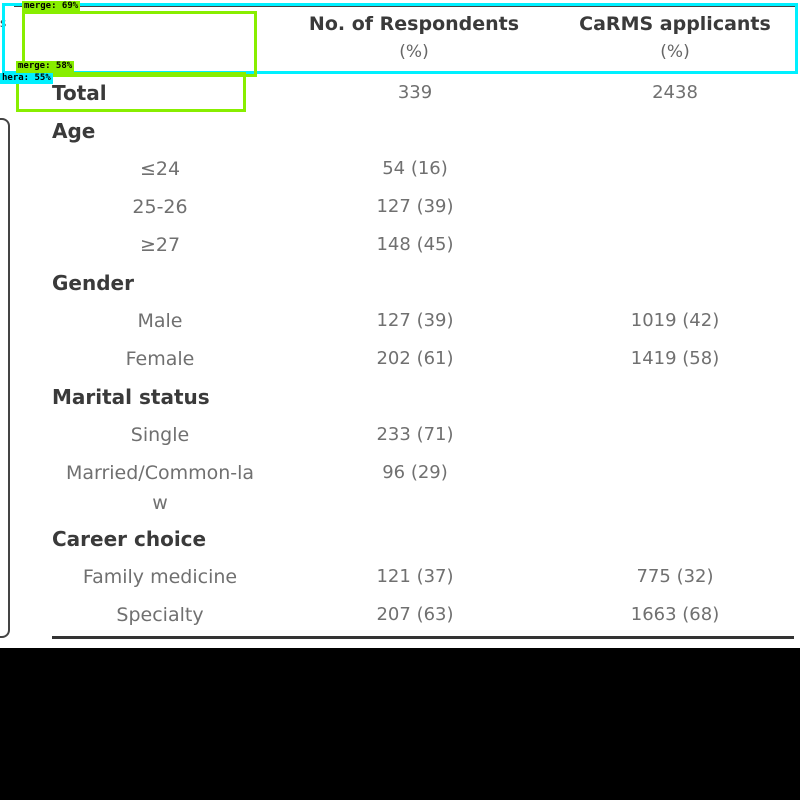  I want to click on section-heading-marital-status: Marital status, so click(400, 397).